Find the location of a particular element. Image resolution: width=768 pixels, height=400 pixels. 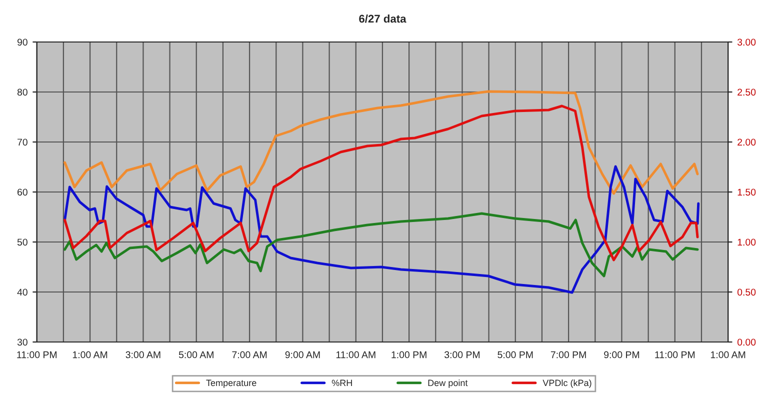

y-tick-label: 40 is located at coordinates (22, 292).